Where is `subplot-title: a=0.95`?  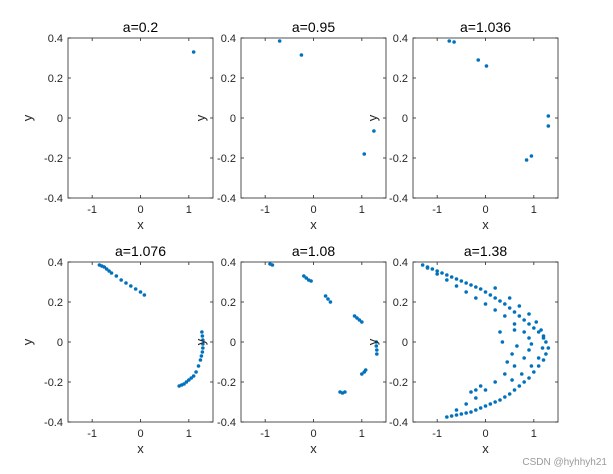
subplot-title: a=0.95 is located at coordinates (313, 27).